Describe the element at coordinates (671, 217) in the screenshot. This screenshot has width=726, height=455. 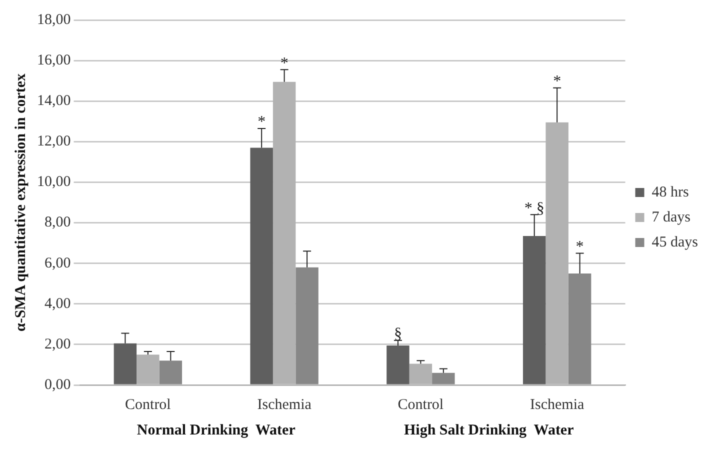
I see `legend-label: 7 days` at that location.